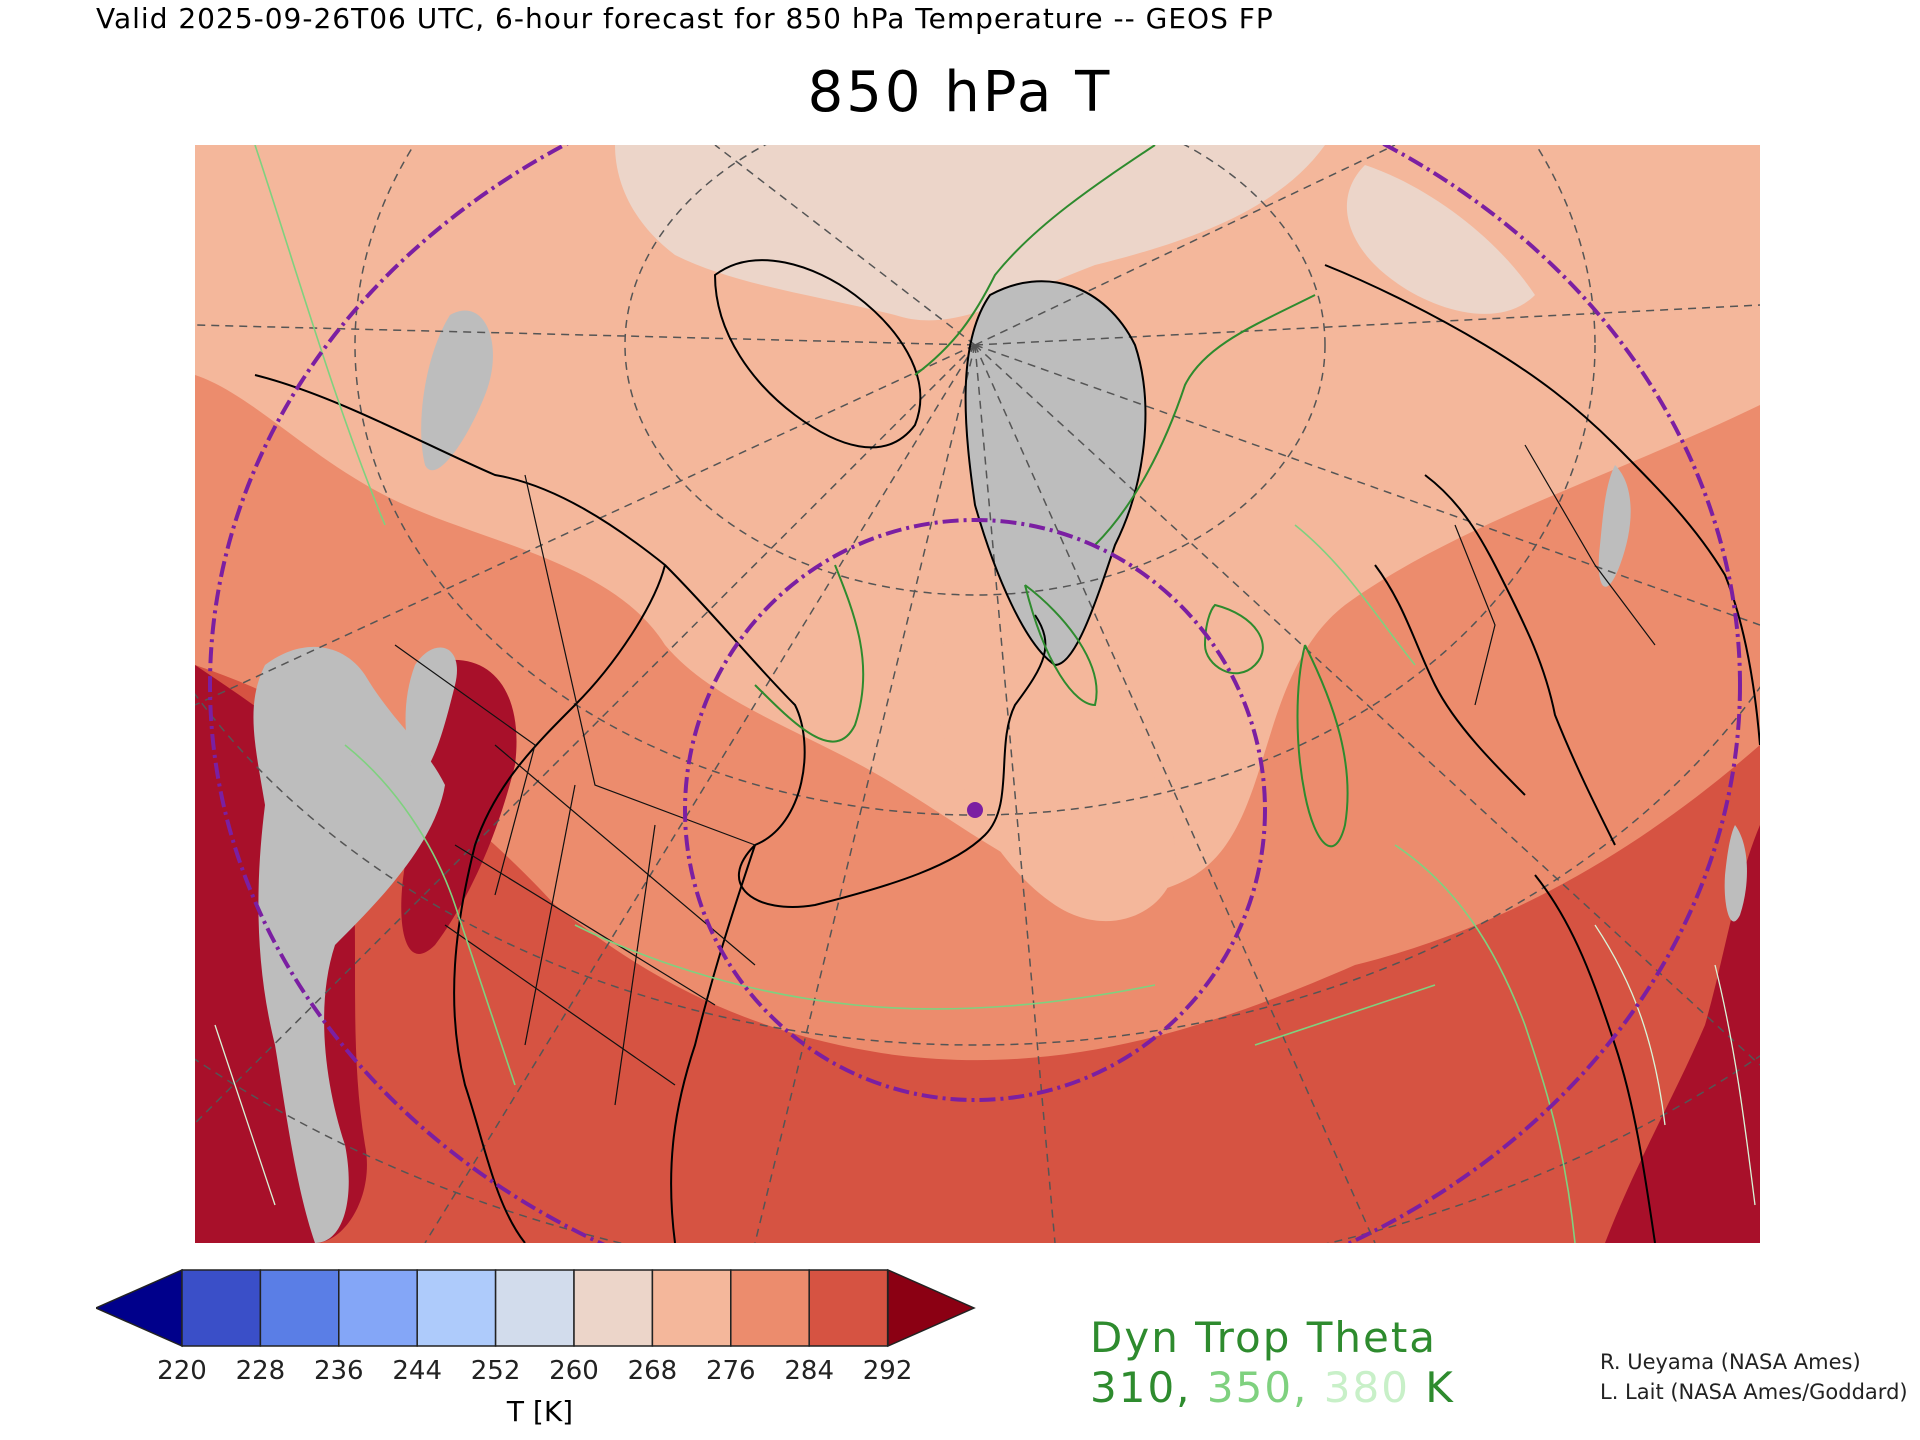 Image resolution: width=1920 pixels, height=1440 pixels. I want to click on colorbar-tick-244: 244, so click(417, 1371).